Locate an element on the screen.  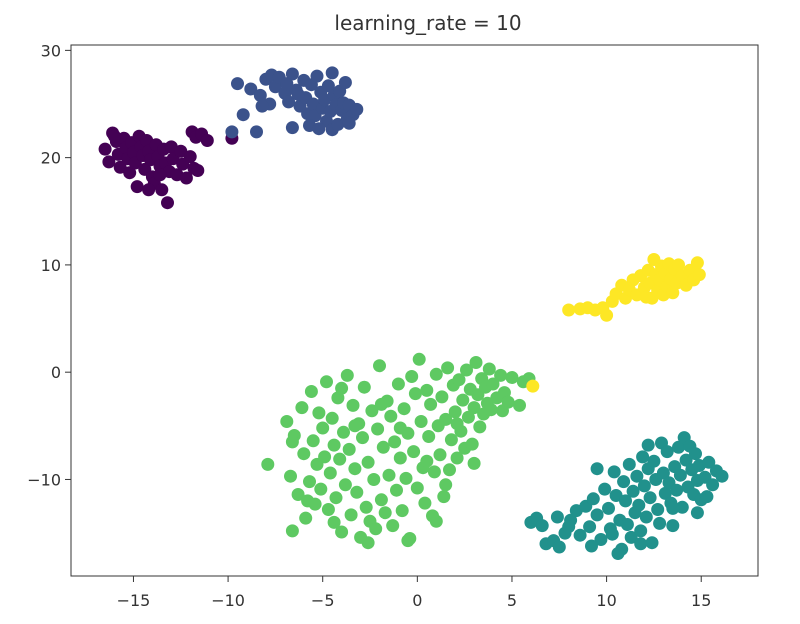
x-tick-label: −5 is located at coordinates (323, 600).